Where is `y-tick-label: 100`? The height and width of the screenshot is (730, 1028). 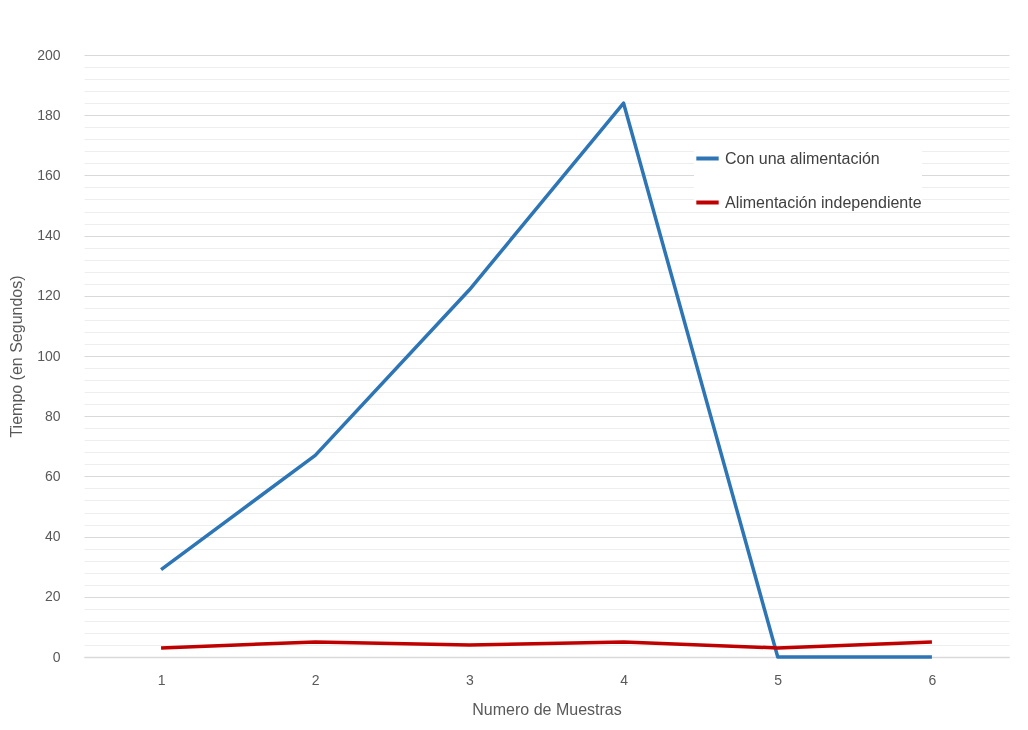
y-tick-label: 100 is located at coordinates (49, 355).